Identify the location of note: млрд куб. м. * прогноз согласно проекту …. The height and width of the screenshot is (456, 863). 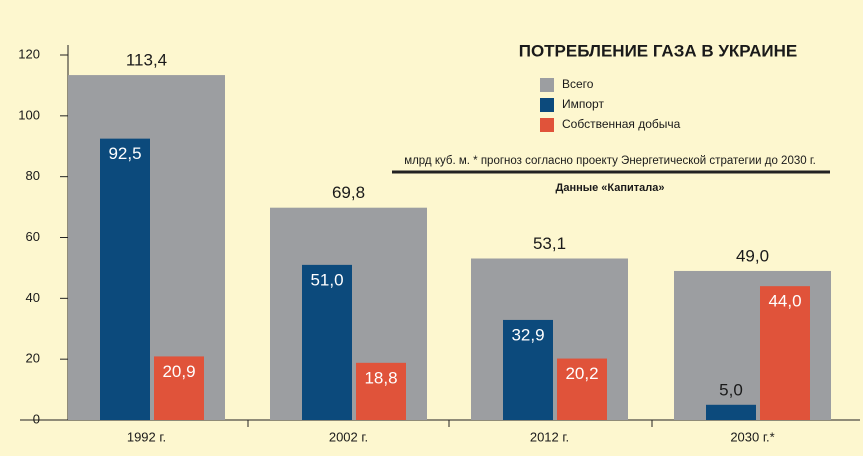
(610, 161).